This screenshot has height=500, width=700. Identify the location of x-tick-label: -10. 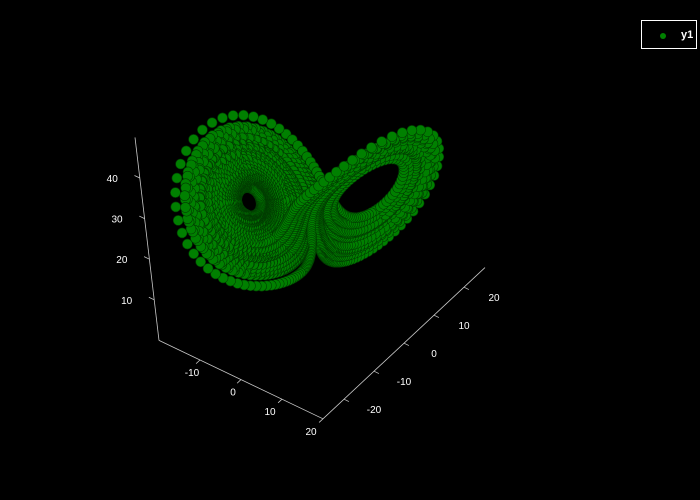
(192, 373).